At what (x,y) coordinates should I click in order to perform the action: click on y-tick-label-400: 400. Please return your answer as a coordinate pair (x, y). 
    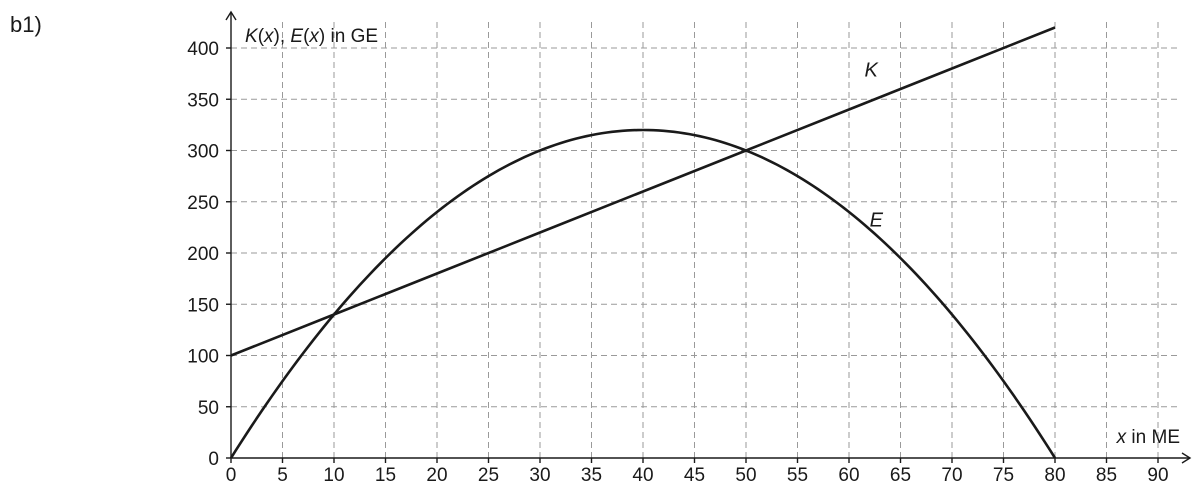
    Looking at the image, I should click on (203, 49).